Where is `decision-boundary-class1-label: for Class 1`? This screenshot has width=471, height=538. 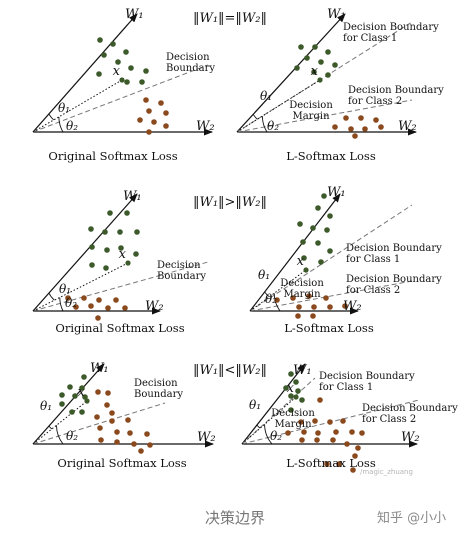
decision-boundary-class1-label: for Class 1 is located at coordinates (346, 387).